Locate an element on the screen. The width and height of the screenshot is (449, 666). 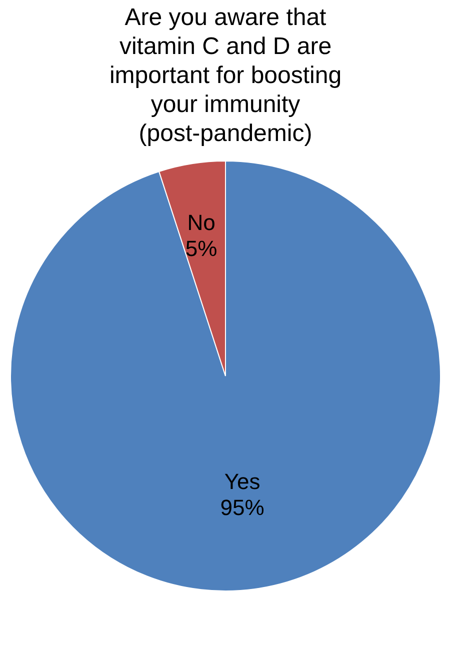
data-label: 5% is located at coordinates (201, 249).